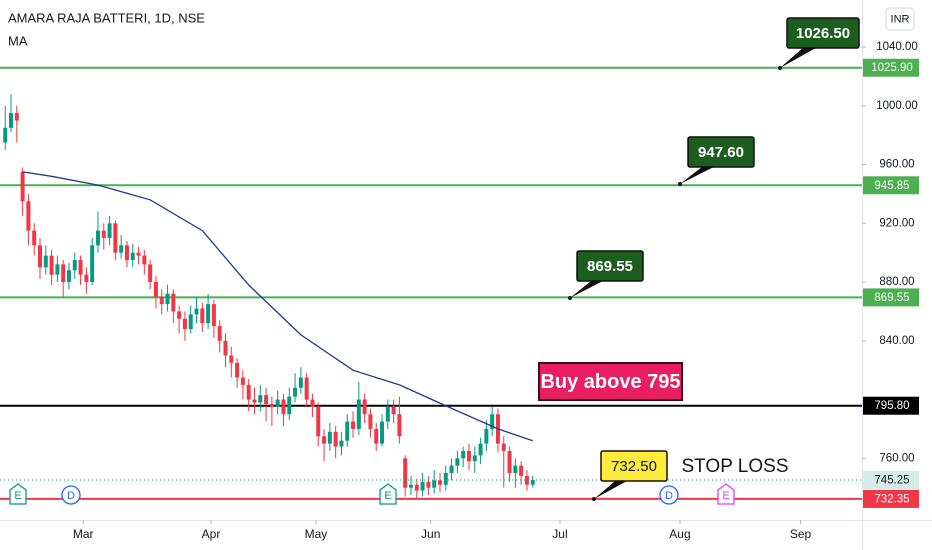  I want to click on currency-badge, so click(900, 19).